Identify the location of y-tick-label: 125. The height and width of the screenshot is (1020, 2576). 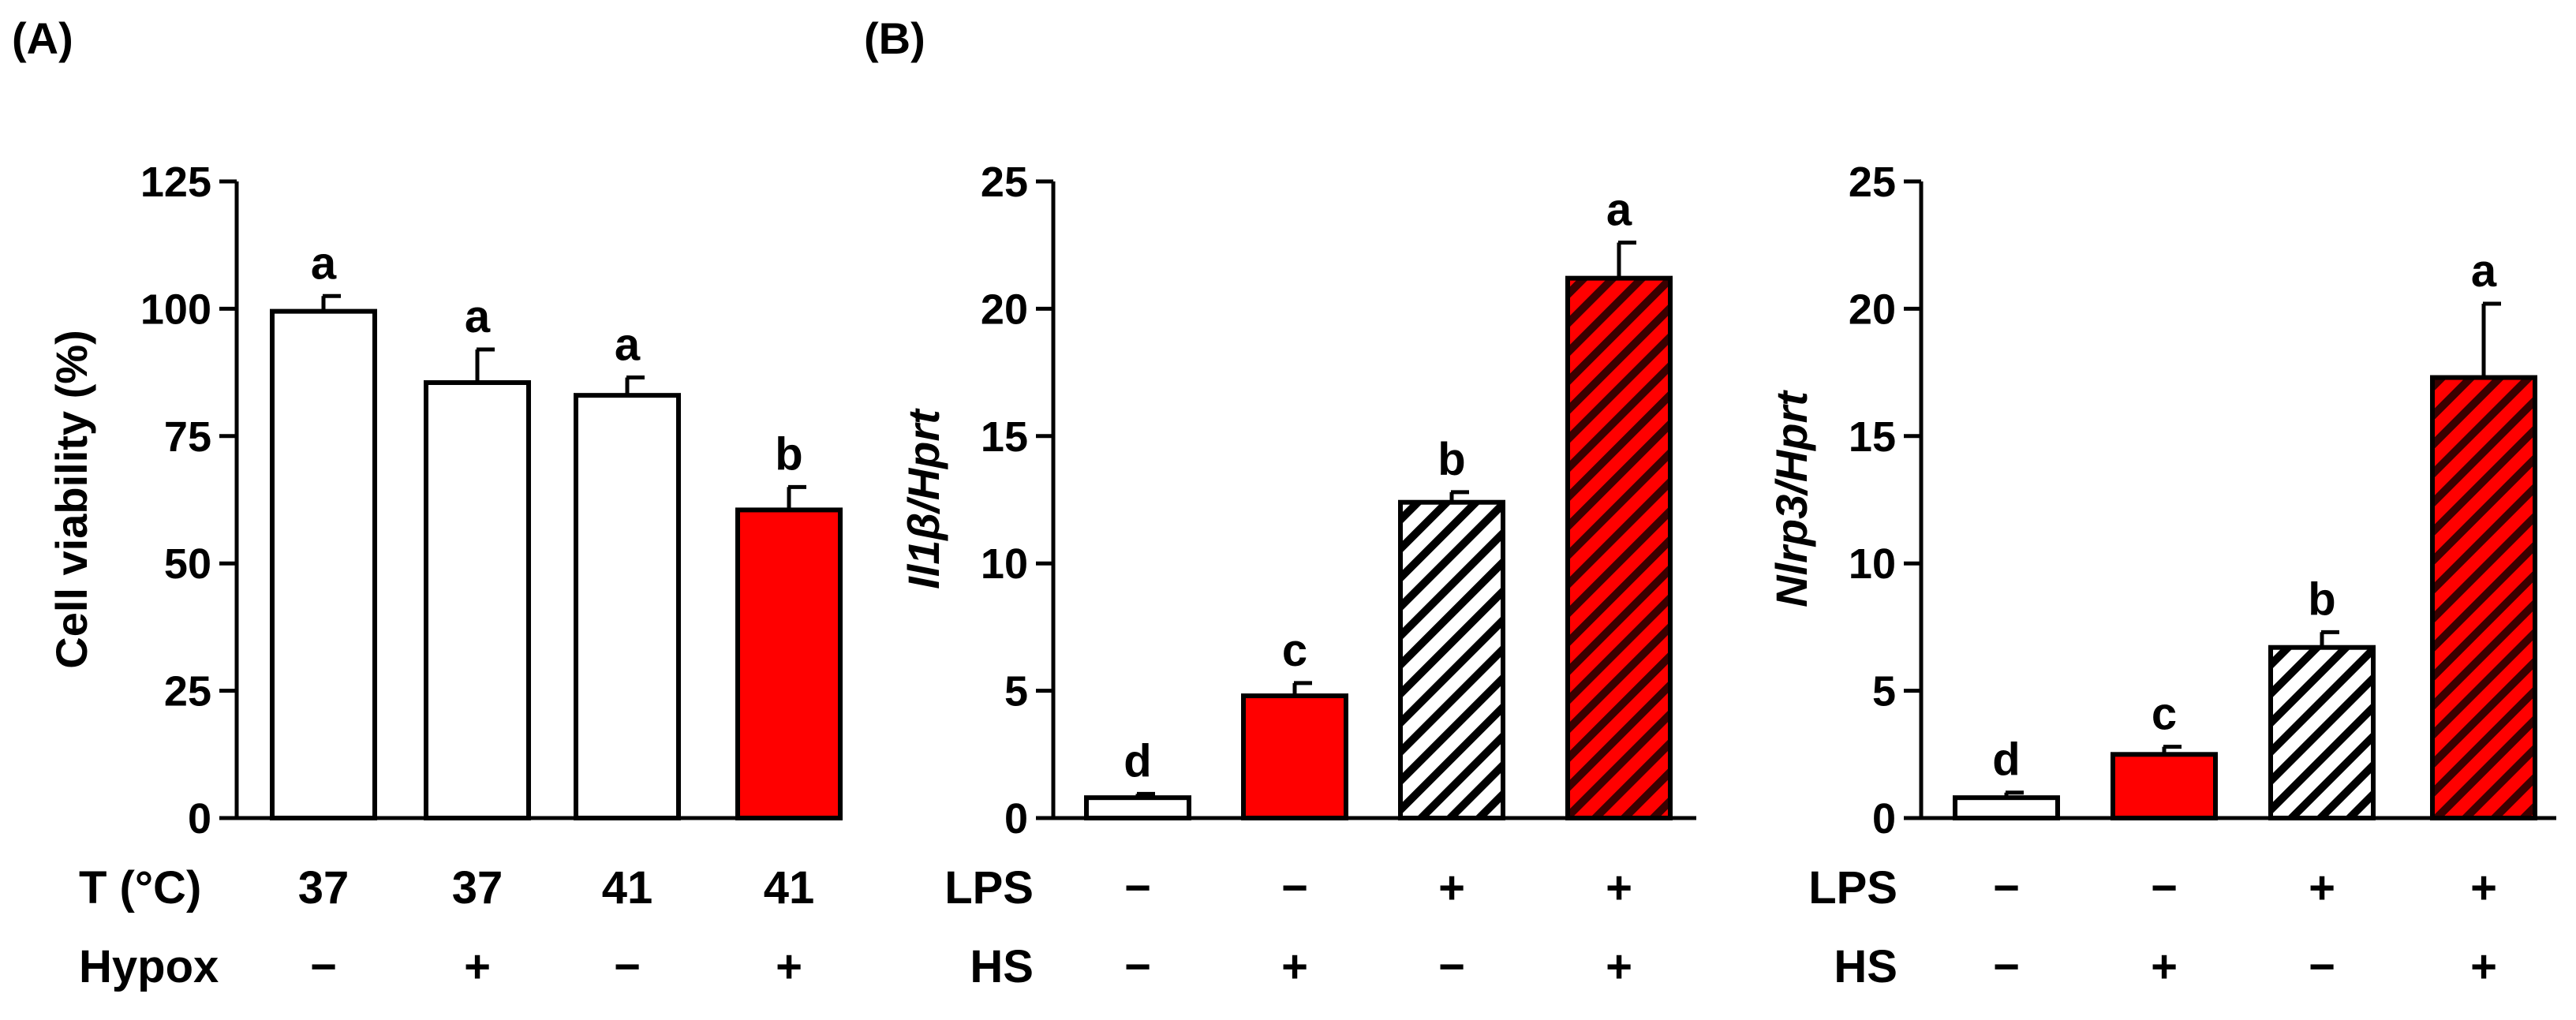
(175, 182).